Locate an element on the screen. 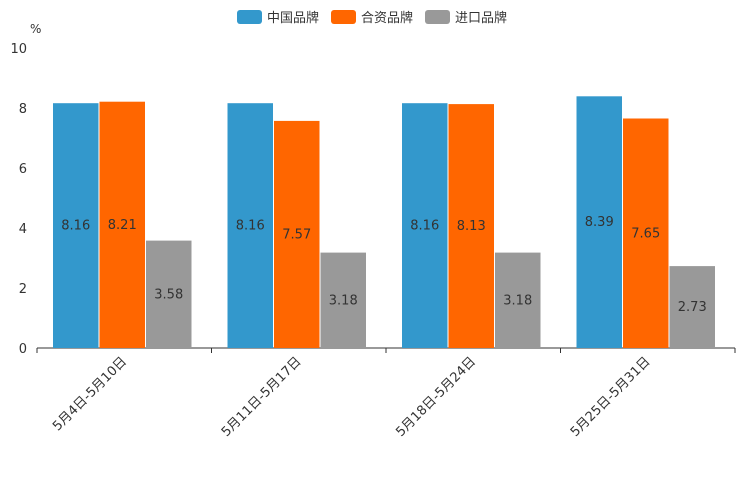 Image resolution: width=744 pixels, height=496 pixels. legend-label-china-brand: 中国品牌 is located at coordinates (292, 18).